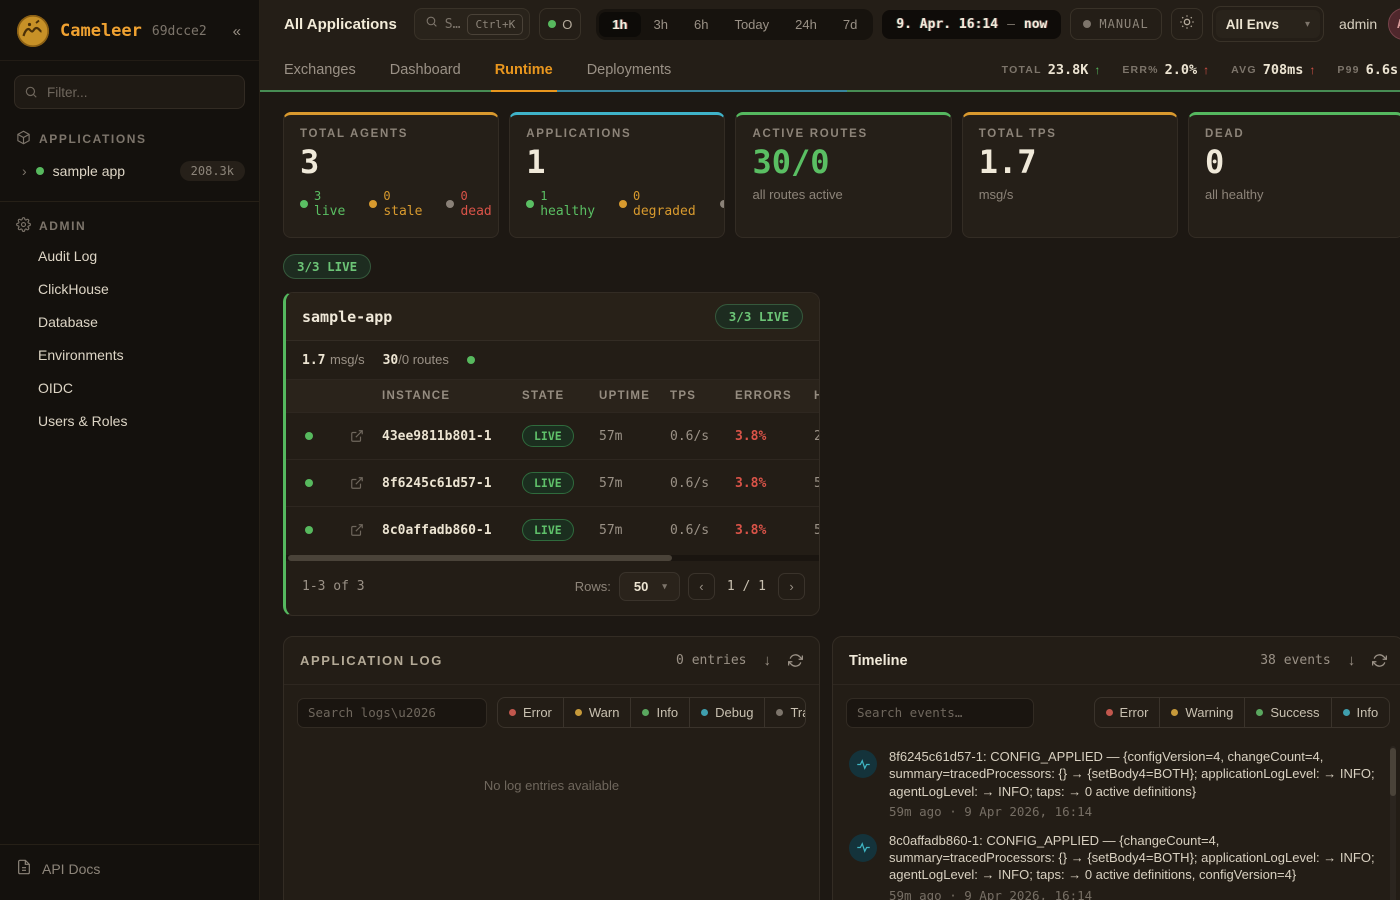 The height and width of the screenshot is (900, 1400). I want to click on tab-runtime: Runtime, so click(523, 70).